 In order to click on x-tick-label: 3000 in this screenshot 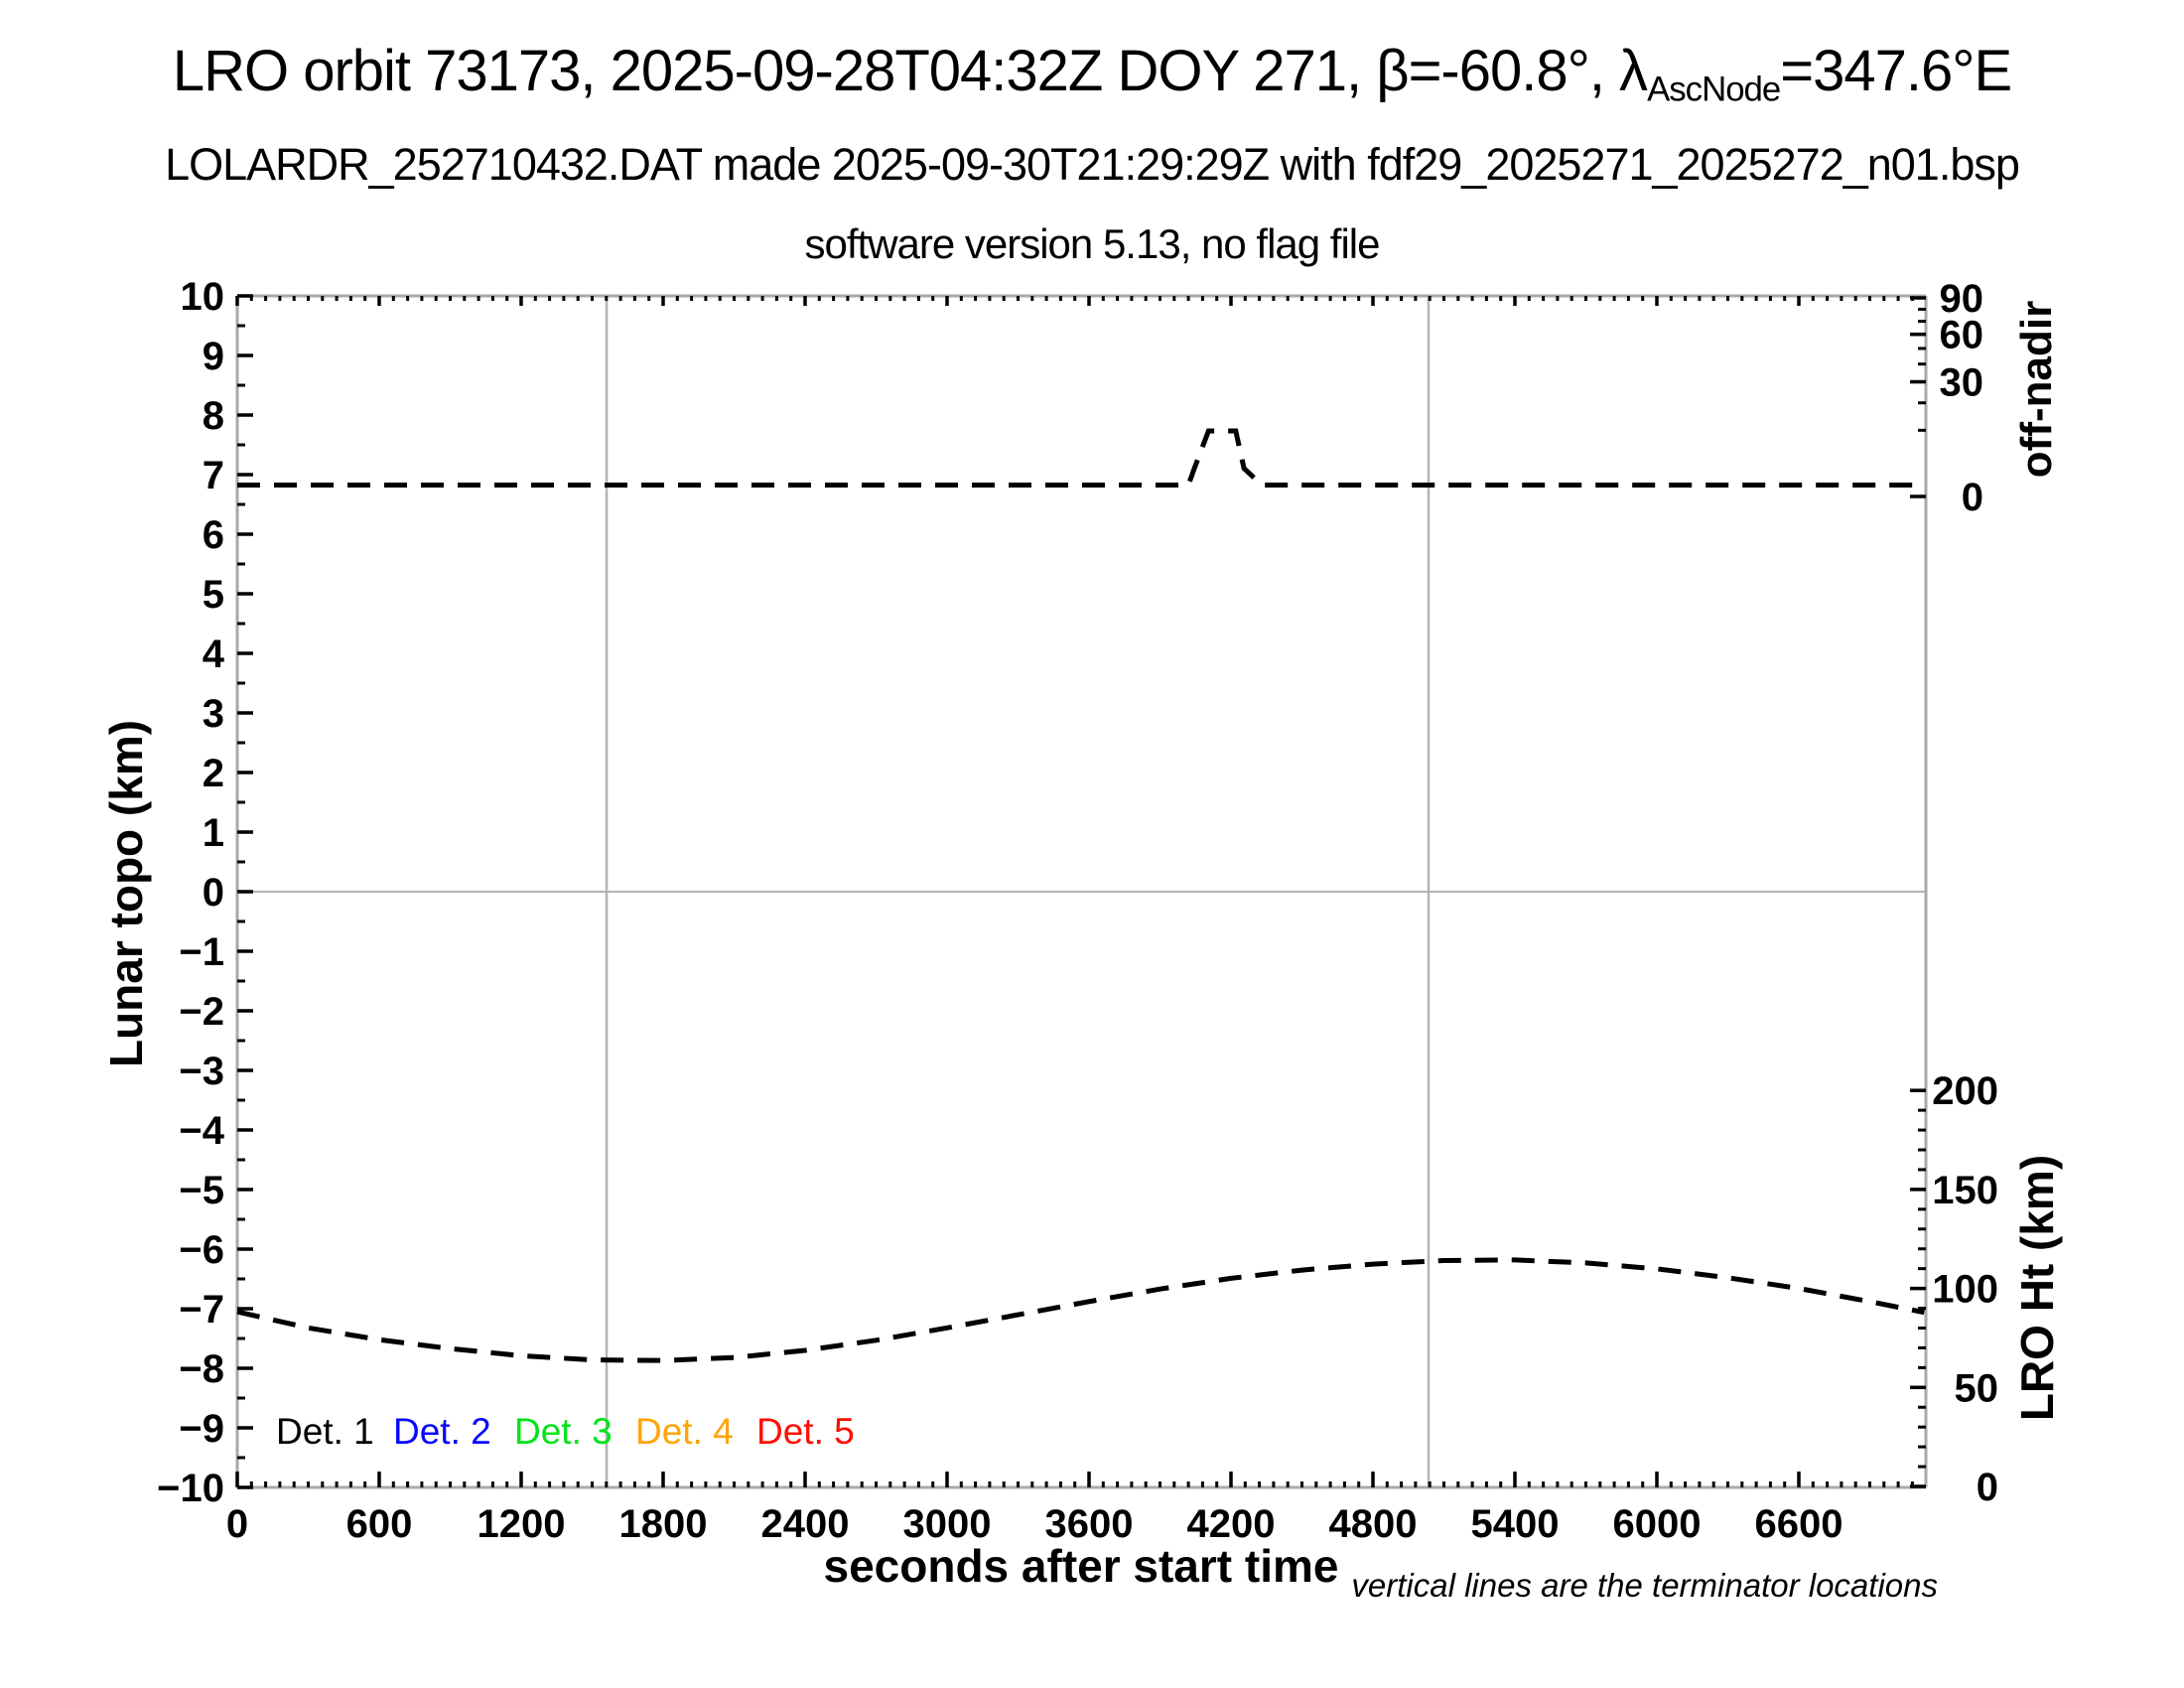, I will do `click(947, 1524)`.